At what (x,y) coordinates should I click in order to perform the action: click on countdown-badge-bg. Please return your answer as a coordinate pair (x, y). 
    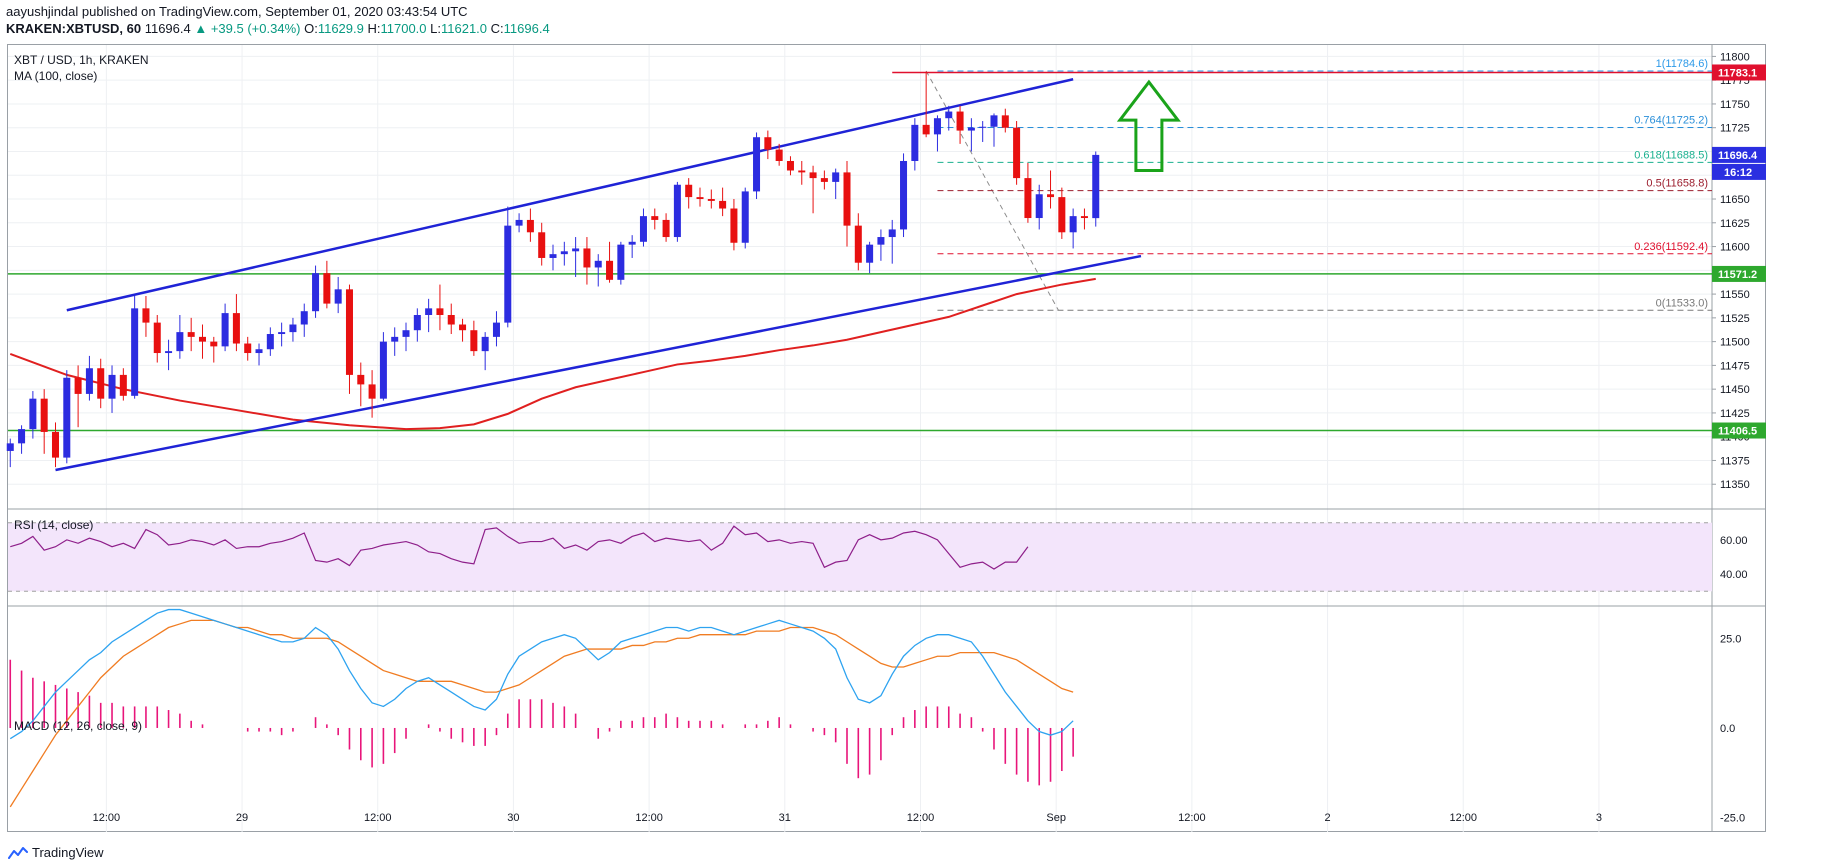
    Looking at the image, I should click on (1739, 171).